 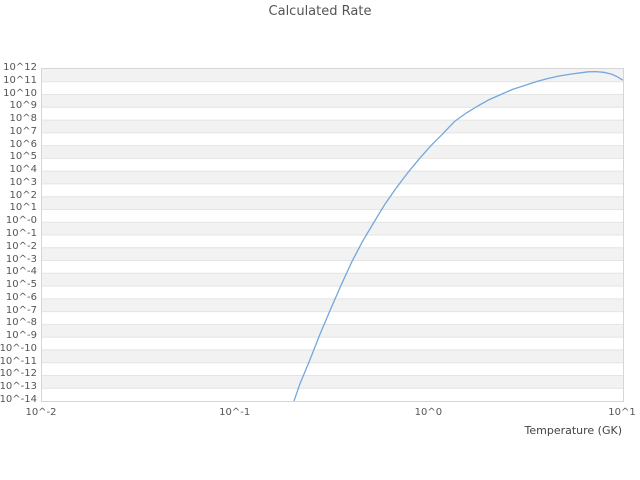 I want to click on y-tick-label: 10^8, so click(x=23, y=119).